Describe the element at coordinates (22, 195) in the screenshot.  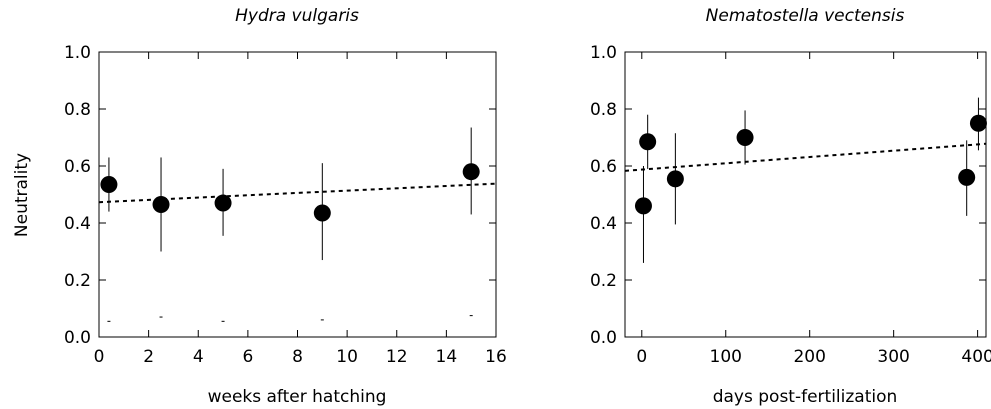
I see `hydra-ylabel: Neutrality` at that location.